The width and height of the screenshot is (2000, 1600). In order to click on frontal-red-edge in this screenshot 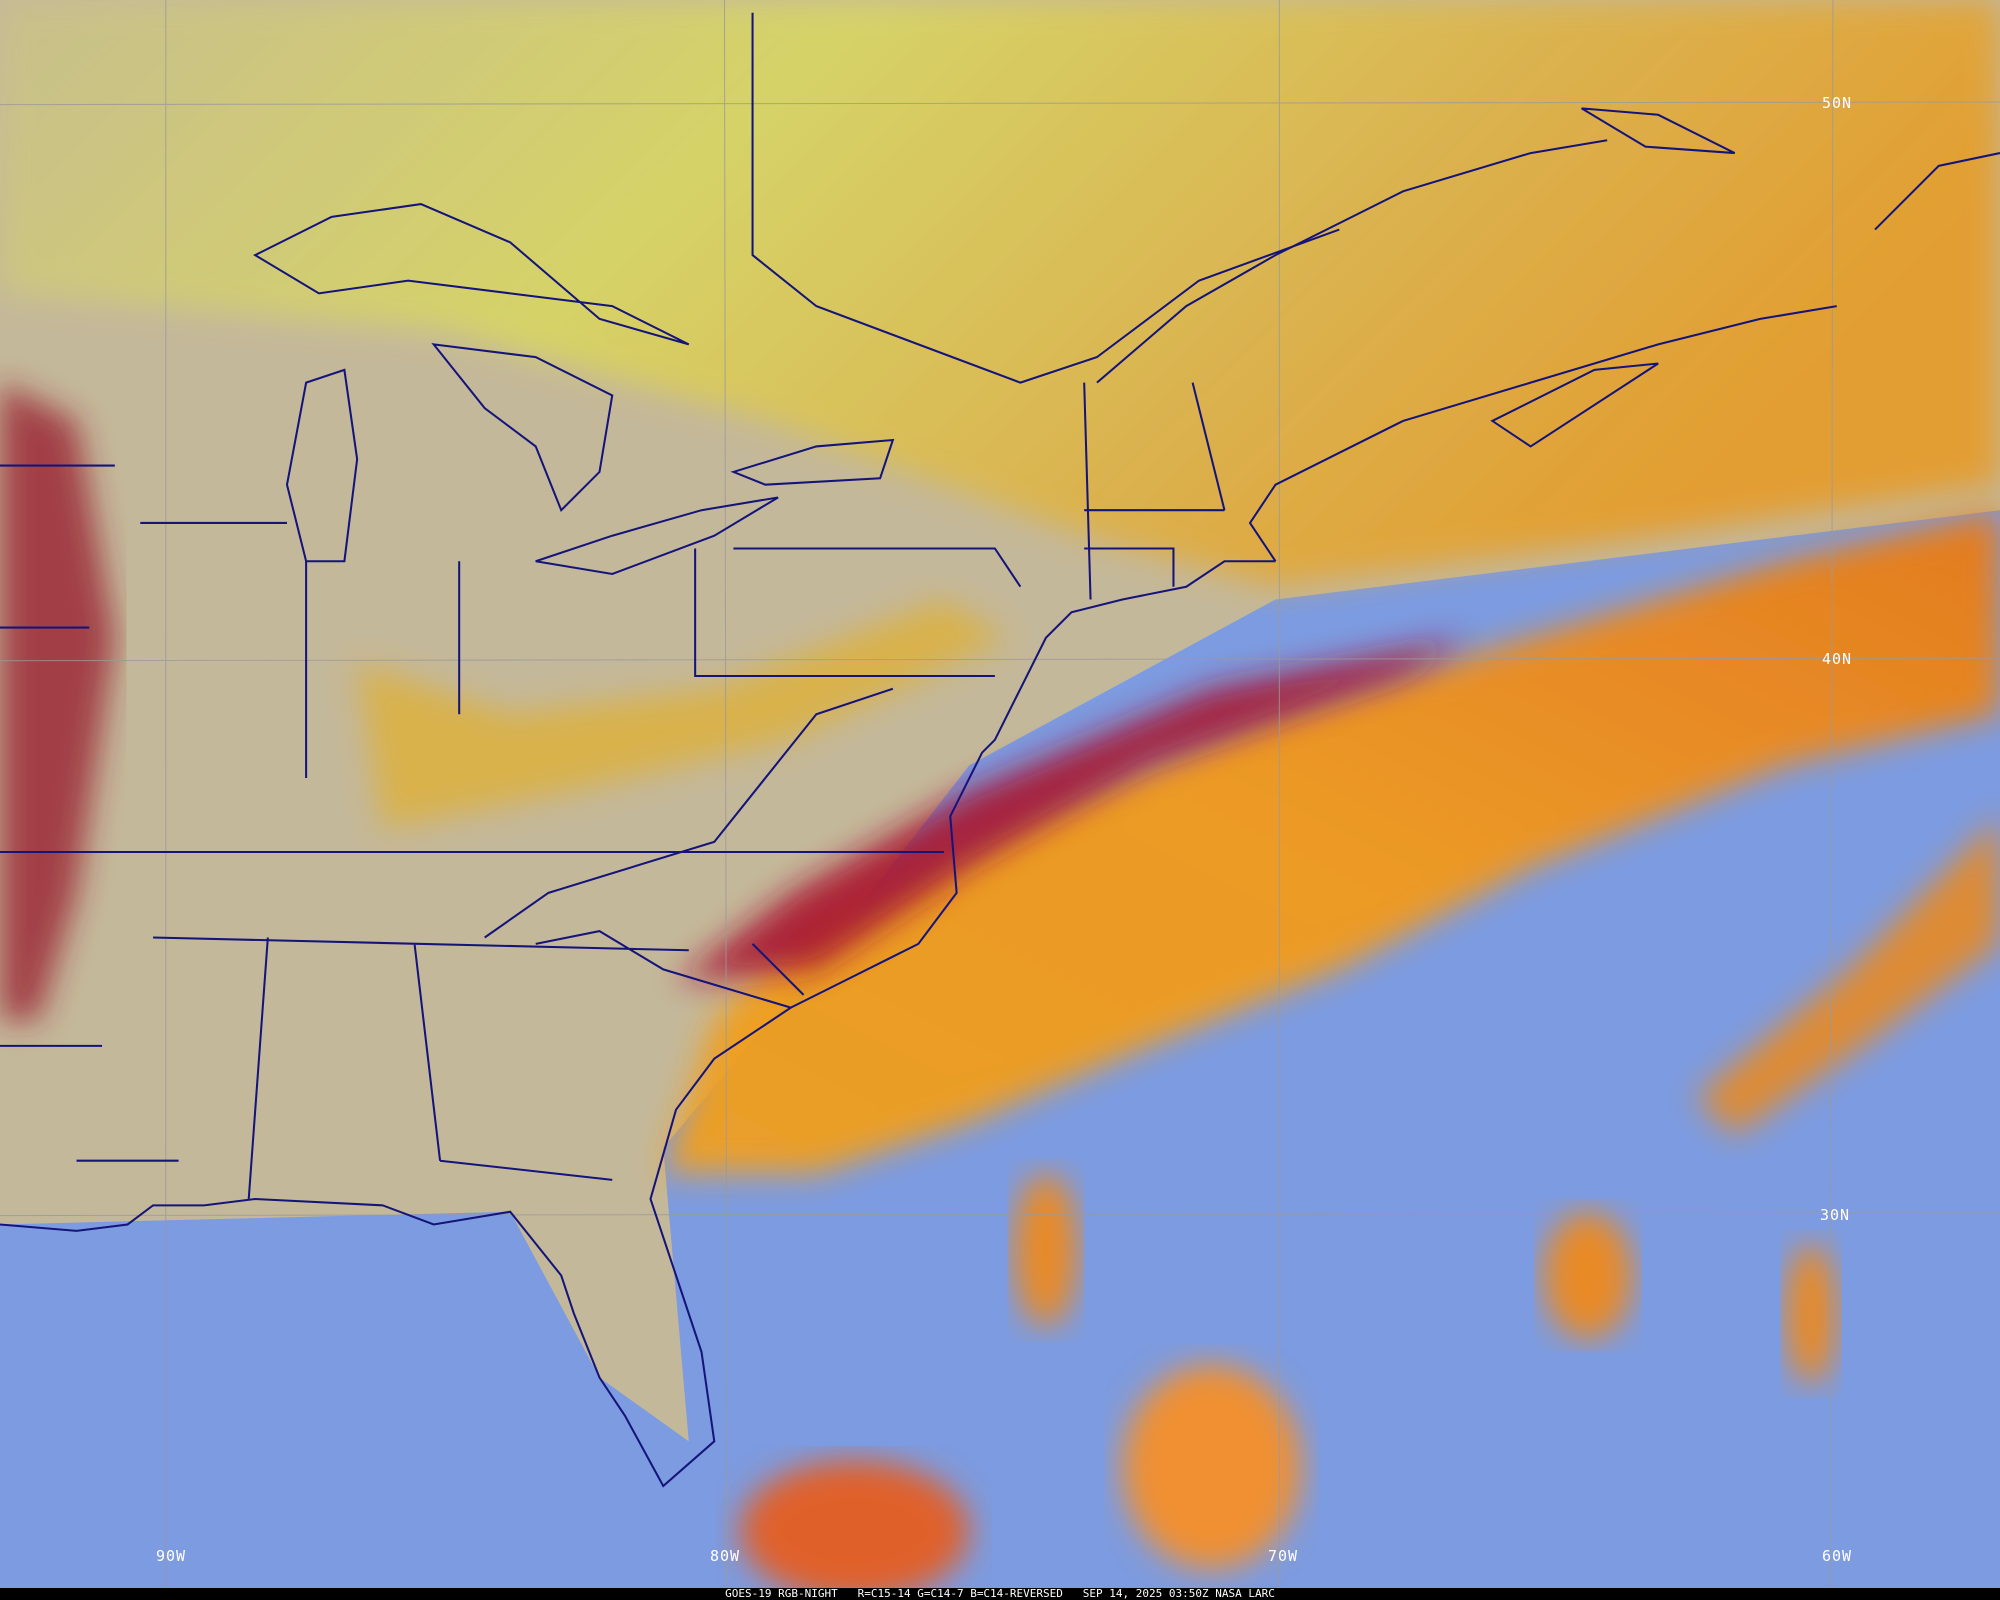, I will do `click(1071, 810)`.